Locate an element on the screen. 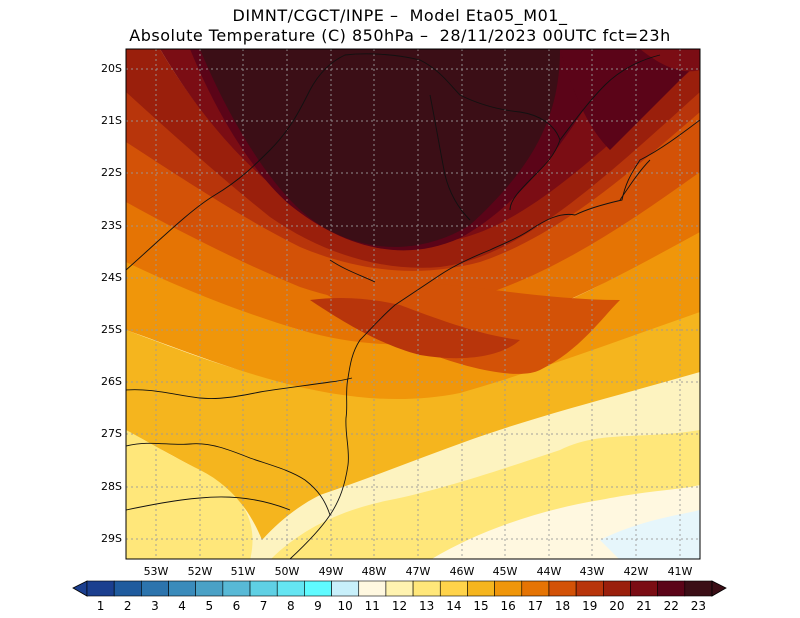 Image resolution: width=800 pixels, height=618 pixels. colorbar-label: 9 is located at coordinates (318, 606).